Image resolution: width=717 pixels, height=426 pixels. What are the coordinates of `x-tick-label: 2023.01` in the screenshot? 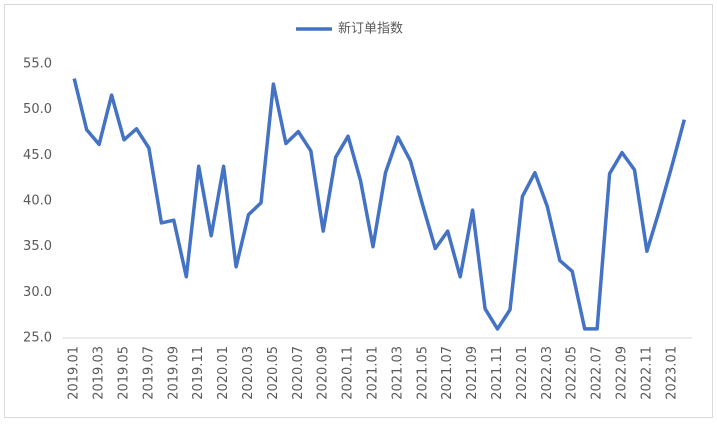 It's located at (671, 373).